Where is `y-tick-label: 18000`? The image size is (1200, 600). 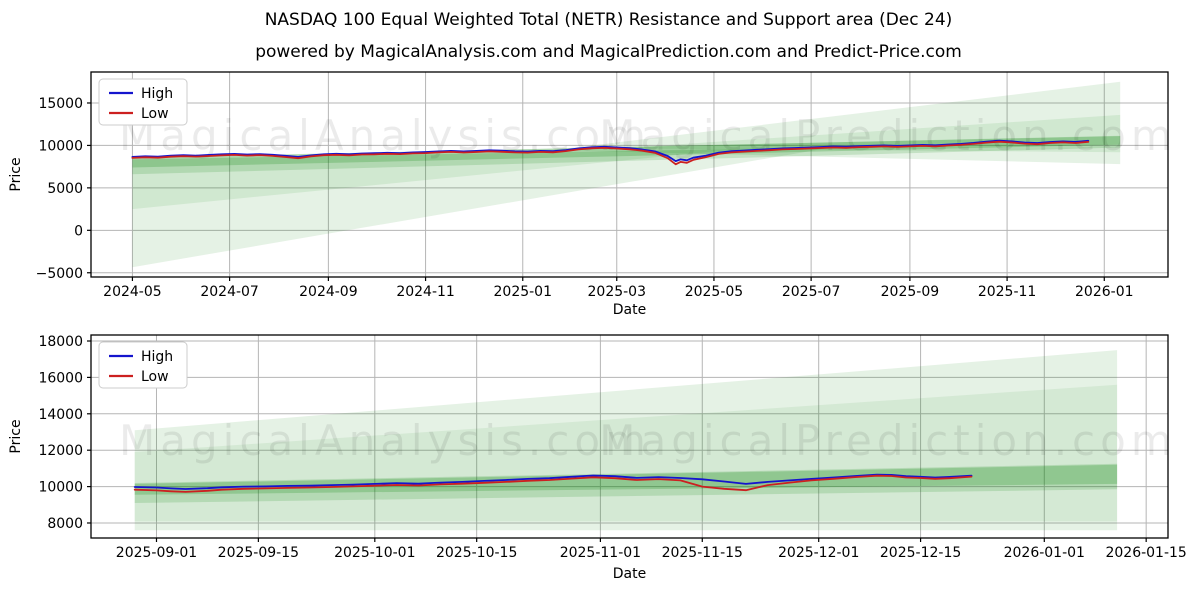 y-tick-label: 18000 is located at coordinates (60, 342).